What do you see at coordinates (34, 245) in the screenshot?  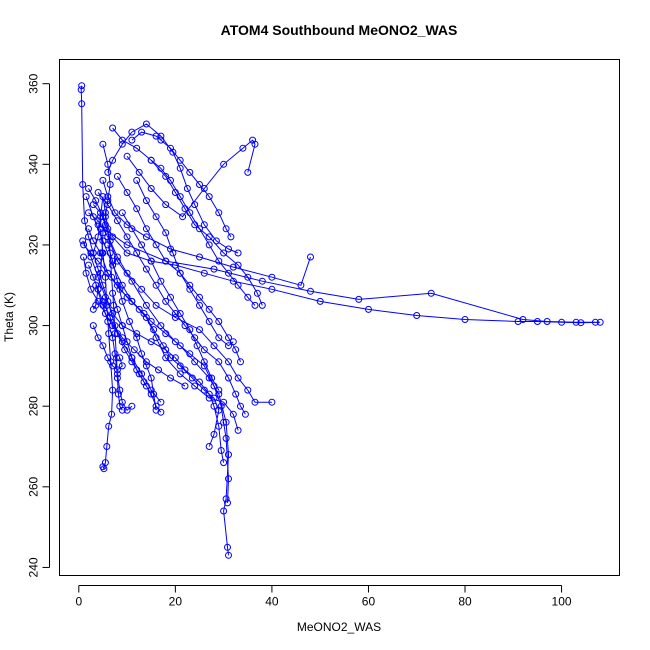 I see `y-tick-label: 320` at bounding box center [34, 245].